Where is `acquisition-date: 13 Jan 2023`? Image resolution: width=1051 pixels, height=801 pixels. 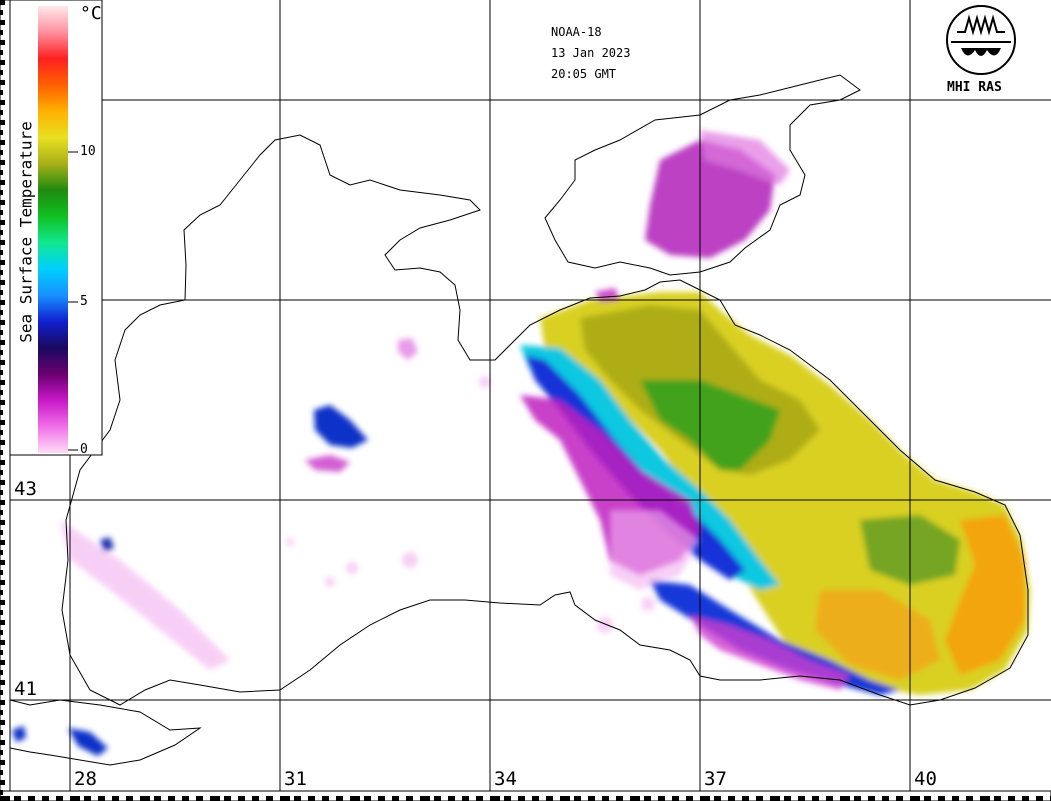 acquisition-date: 13 Jan 2023 is located at coordinates (591, 53).